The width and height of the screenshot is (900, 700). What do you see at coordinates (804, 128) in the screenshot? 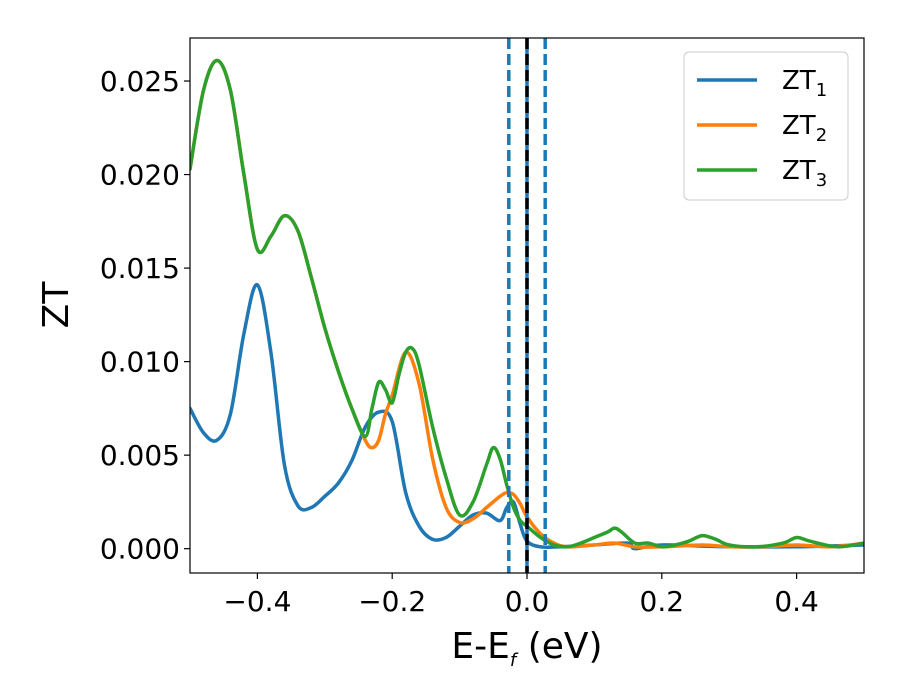
I see `legend-label-zt2: ZT2` at bounding box center [804, 128].